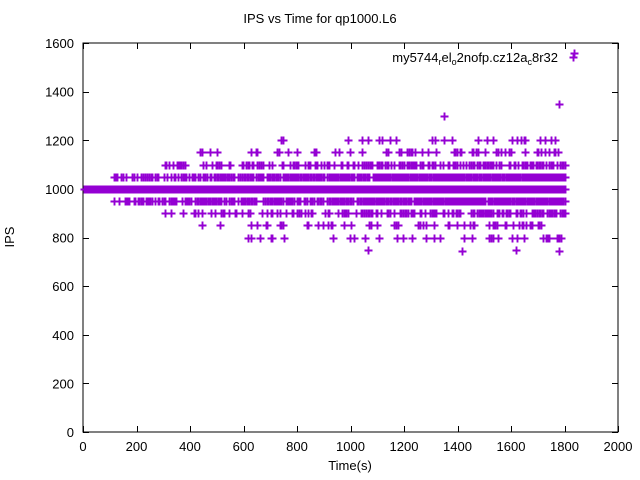 The image size is (640, 480). Describe the element at coordinates (618, 446) in the screenshot. I see `x-tick-label: 2000` at that location.